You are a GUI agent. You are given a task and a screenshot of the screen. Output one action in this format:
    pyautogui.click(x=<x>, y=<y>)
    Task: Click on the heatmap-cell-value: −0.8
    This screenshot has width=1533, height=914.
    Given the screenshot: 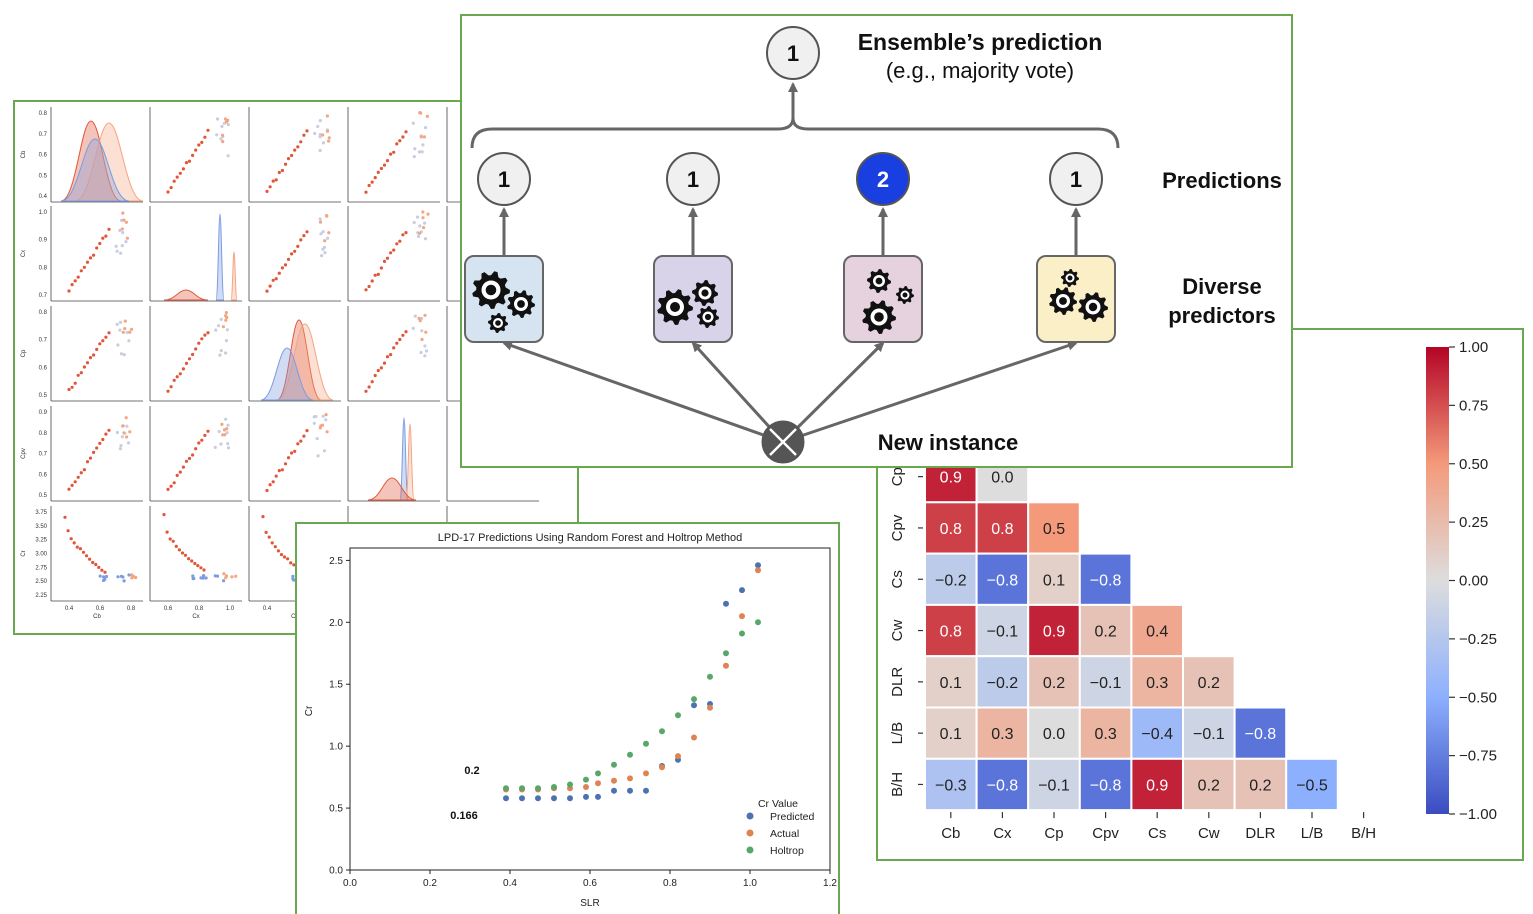 What is the action you would take?
    pyautogui.click(x=1106, y=785)
    